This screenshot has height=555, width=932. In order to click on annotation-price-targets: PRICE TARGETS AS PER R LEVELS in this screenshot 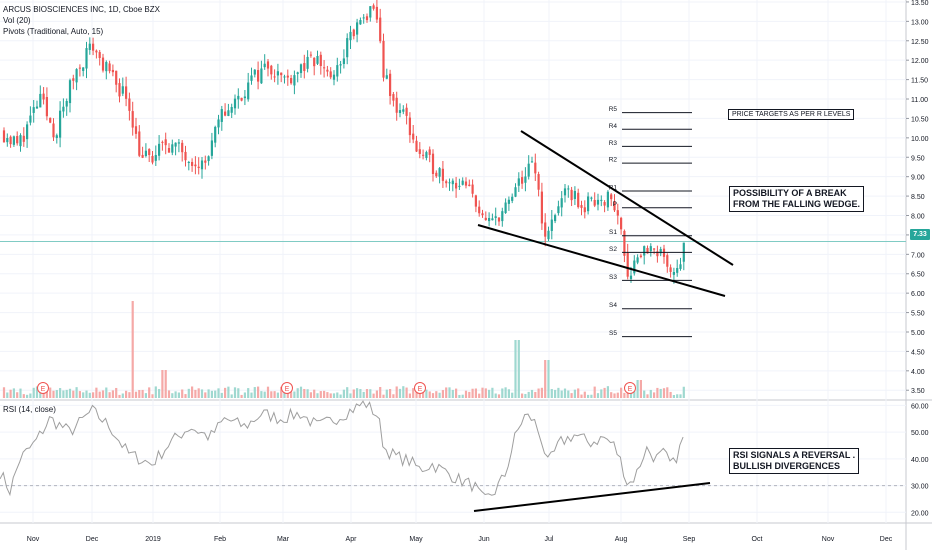, I will do `click(791, 114)`.